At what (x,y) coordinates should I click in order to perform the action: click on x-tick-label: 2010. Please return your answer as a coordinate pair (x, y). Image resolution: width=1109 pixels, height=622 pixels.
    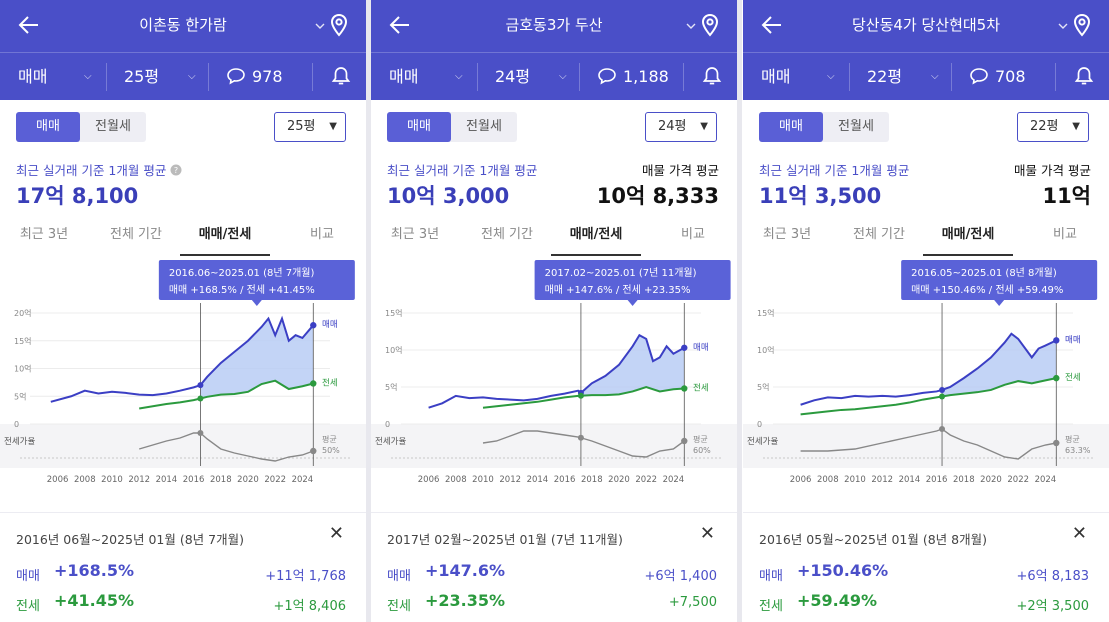
    Looking at the image, I should click on (483, 480).